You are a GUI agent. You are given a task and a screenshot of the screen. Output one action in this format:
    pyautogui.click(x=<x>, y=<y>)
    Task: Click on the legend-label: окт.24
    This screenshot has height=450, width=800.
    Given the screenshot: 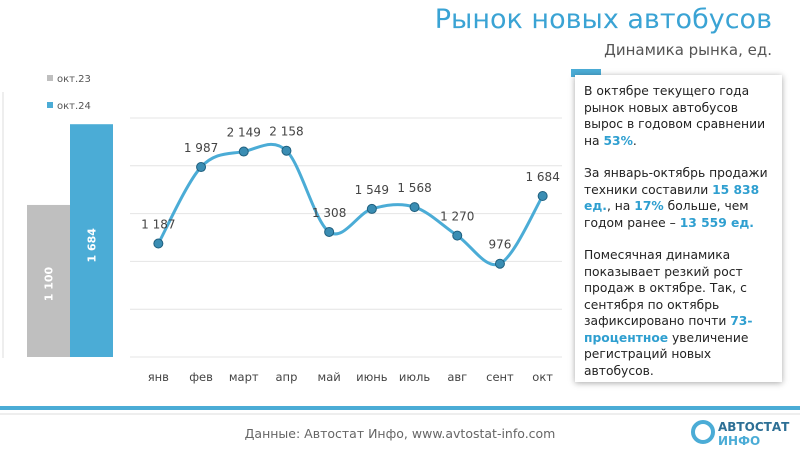 What is the action you would take?
    pyautogui.click(x=74, y=106)
    